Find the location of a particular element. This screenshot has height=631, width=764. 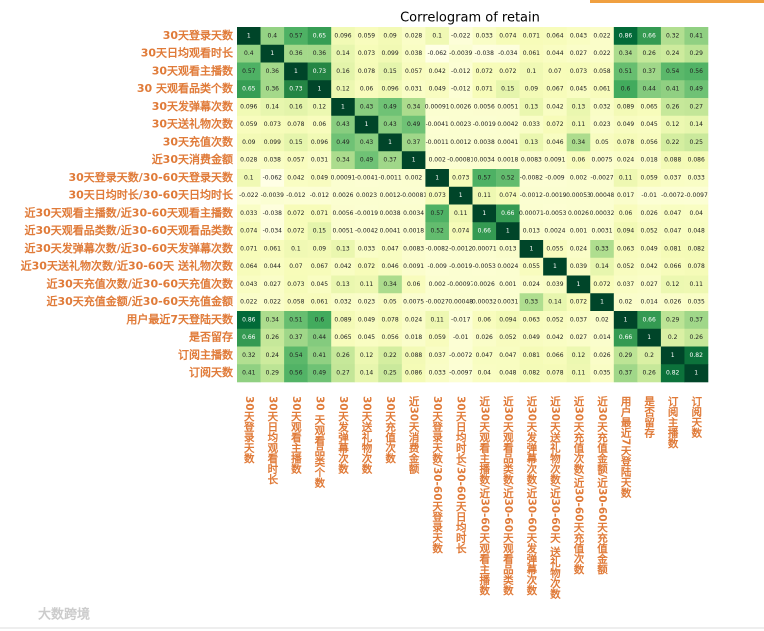

cell-label: 0.065 is located at coordinates (649, 106).